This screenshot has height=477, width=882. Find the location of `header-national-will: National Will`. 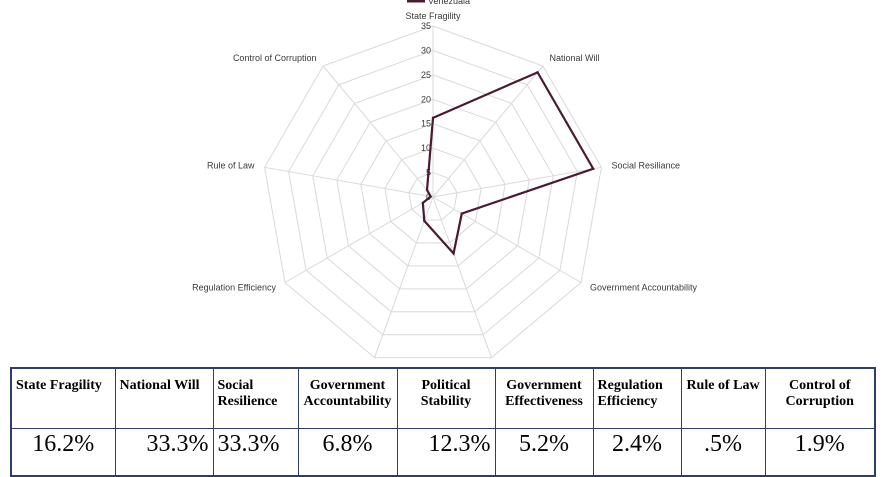

header-national-will: National Will is located at coordinates (164, 398).